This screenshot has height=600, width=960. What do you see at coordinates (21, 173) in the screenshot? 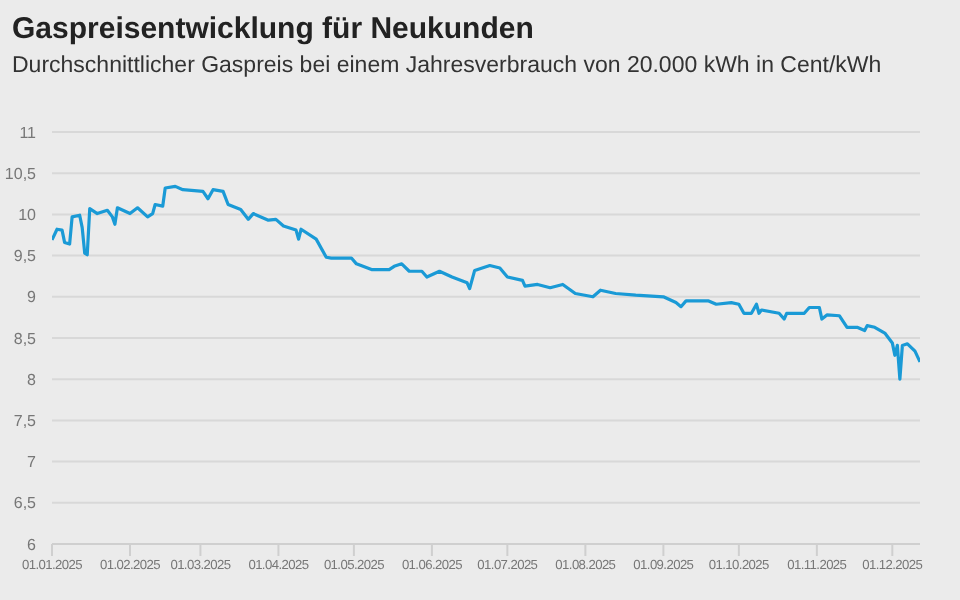
I see `y-tick-label: 10,5` at bounding box center [21, 173].